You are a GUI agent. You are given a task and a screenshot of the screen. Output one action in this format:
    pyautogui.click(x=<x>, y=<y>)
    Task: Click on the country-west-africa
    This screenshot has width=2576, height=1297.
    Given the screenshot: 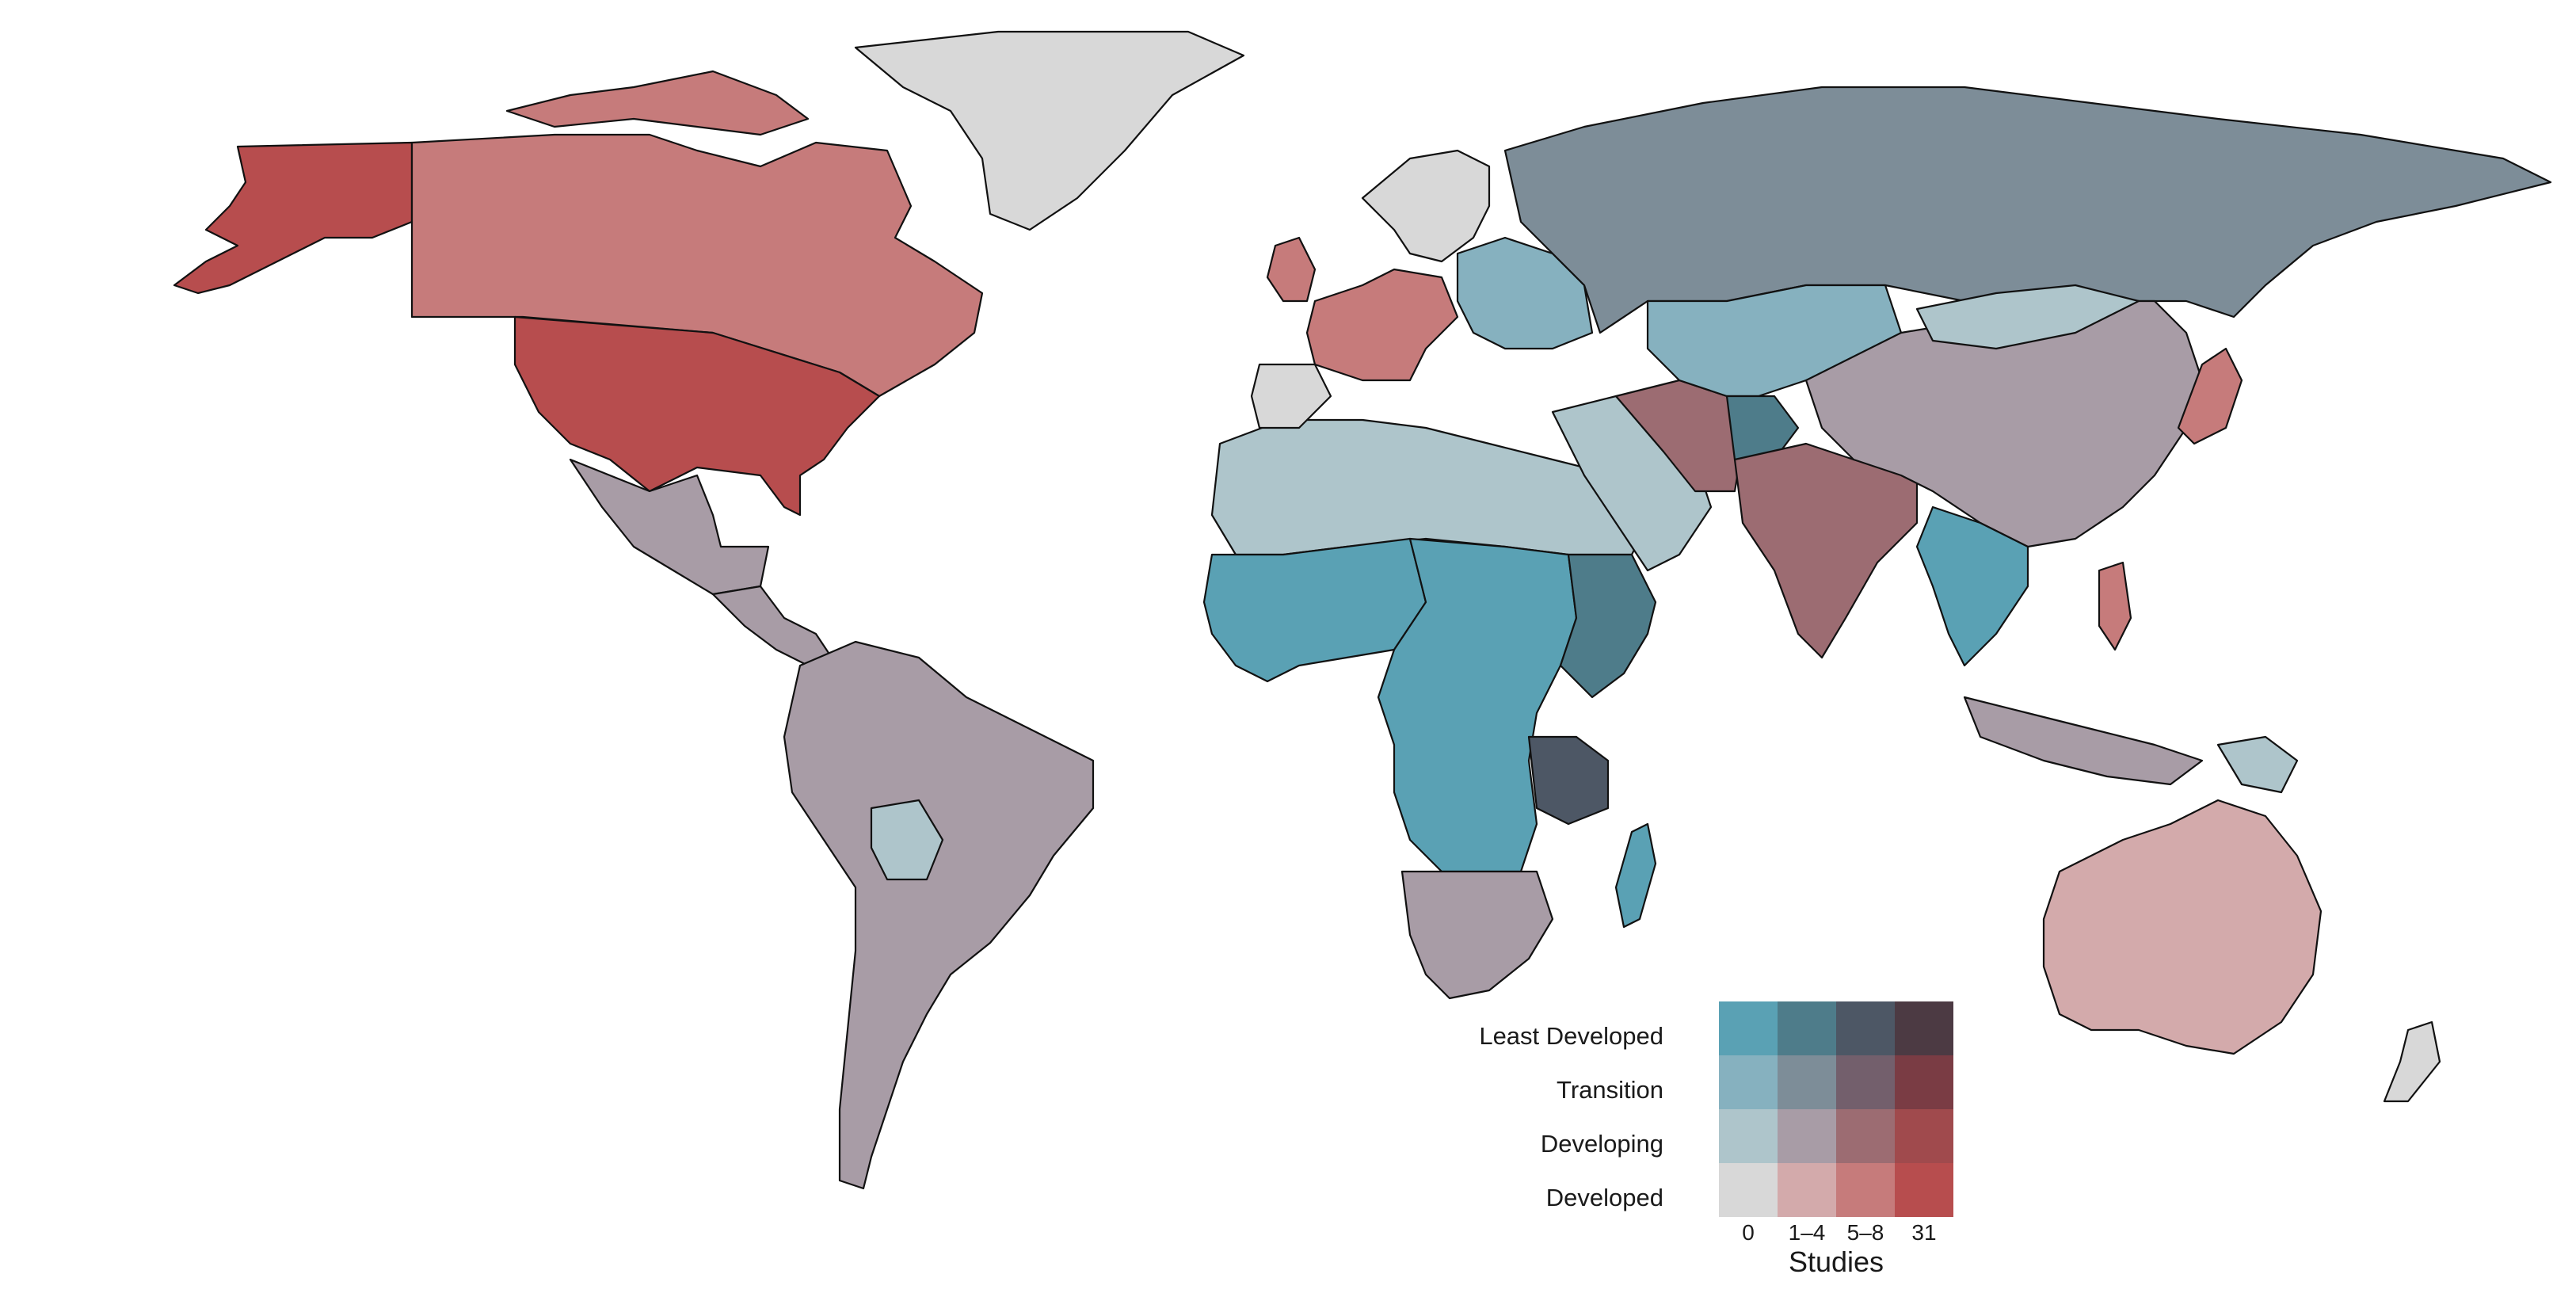 What is the action you would take?
    pyautogui.click(x=1315, y=610)
    